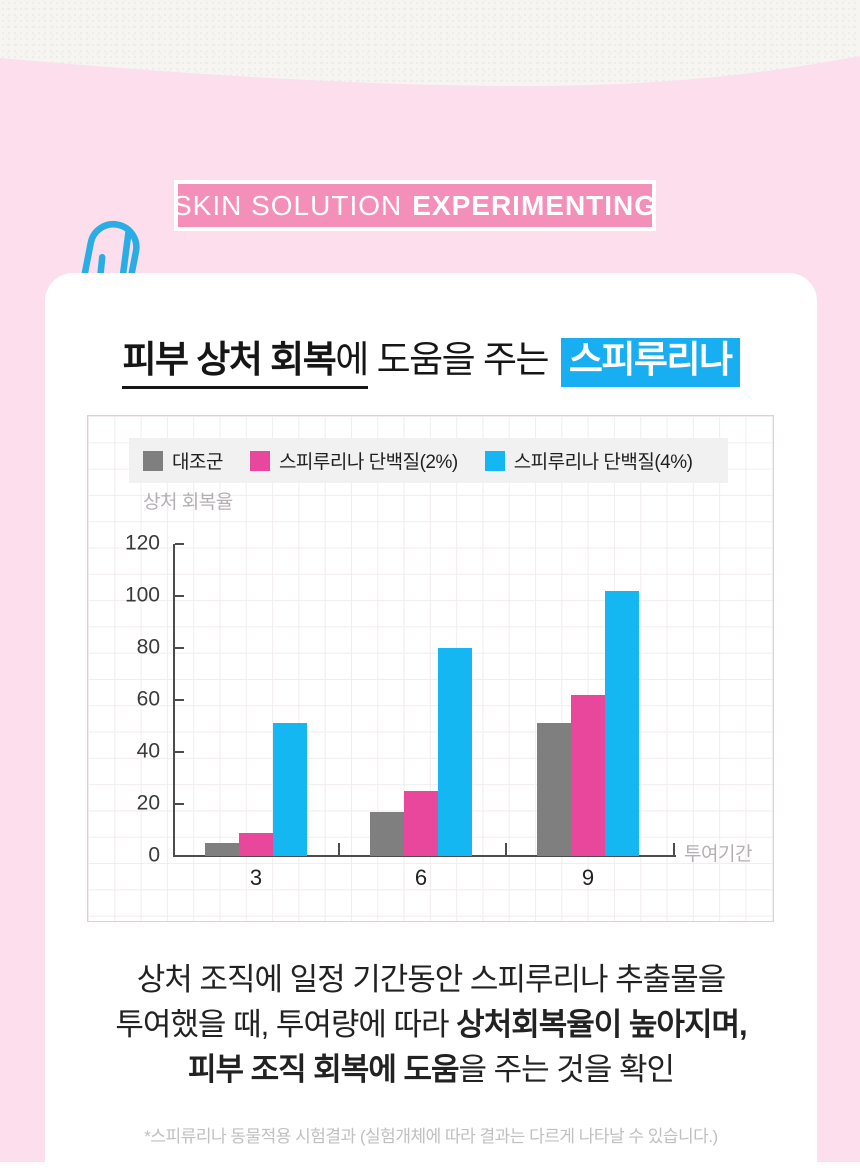  I want to click on title-highlighted-keyword: 스피루리나, so click(650, 362).